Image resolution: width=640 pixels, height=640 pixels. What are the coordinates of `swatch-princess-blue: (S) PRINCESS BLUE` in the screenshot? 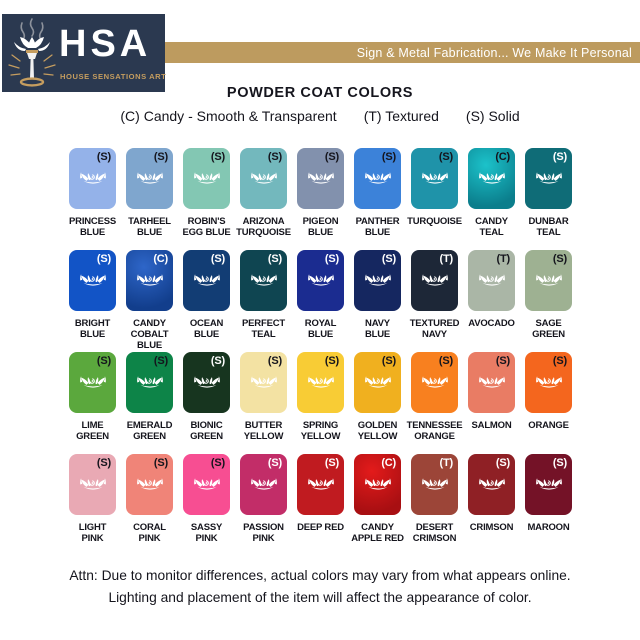 It's located at (92, 199).